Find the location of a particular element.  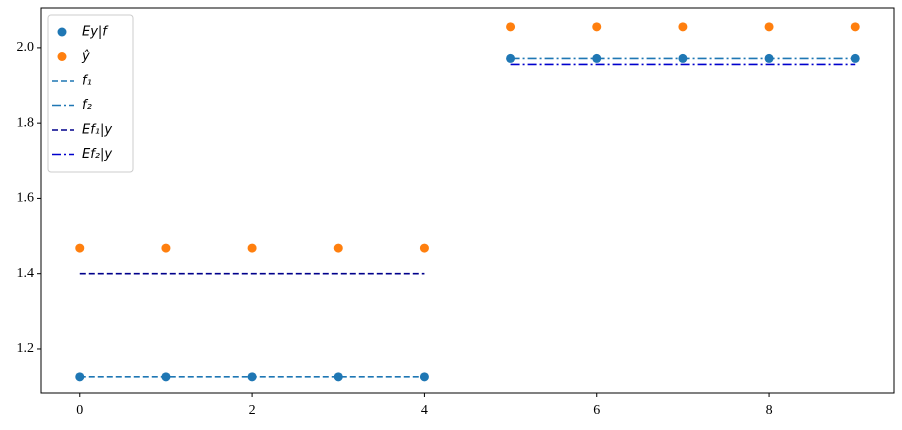

x-tick-label: 6 is located at coordinates (596, 410).